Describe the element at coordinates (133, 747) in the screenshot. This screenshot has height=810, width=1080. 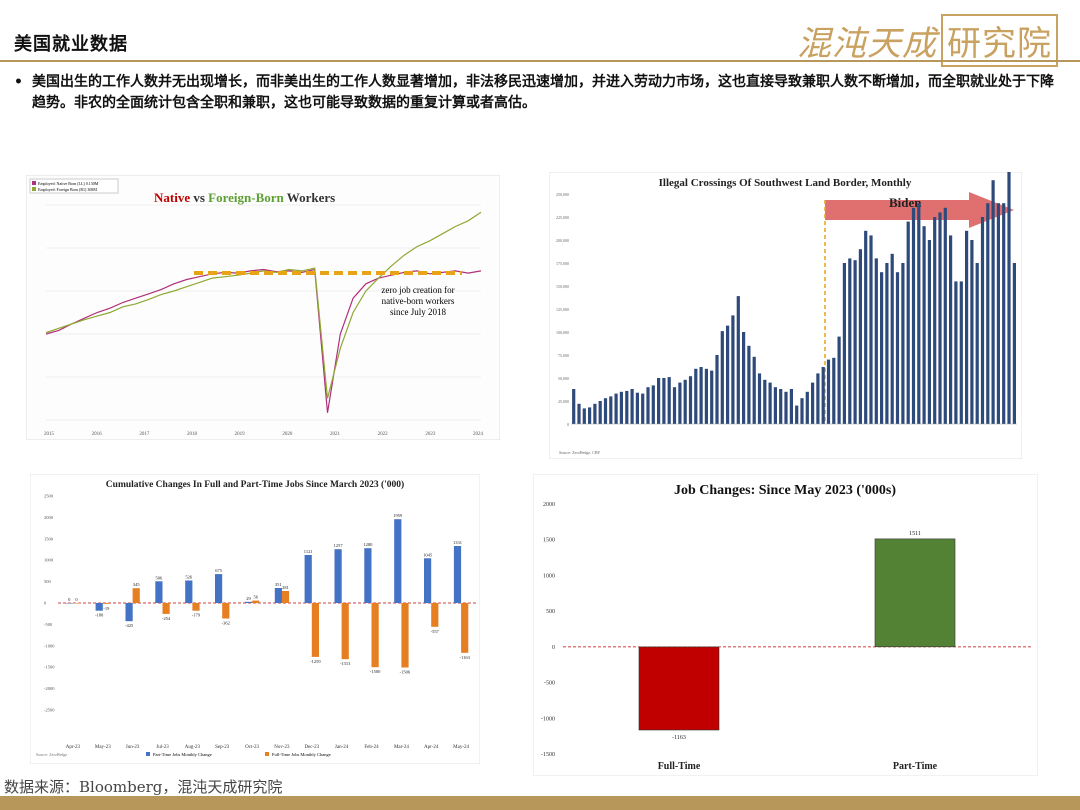
I see `x-tick-label: Jun-23` at that location.